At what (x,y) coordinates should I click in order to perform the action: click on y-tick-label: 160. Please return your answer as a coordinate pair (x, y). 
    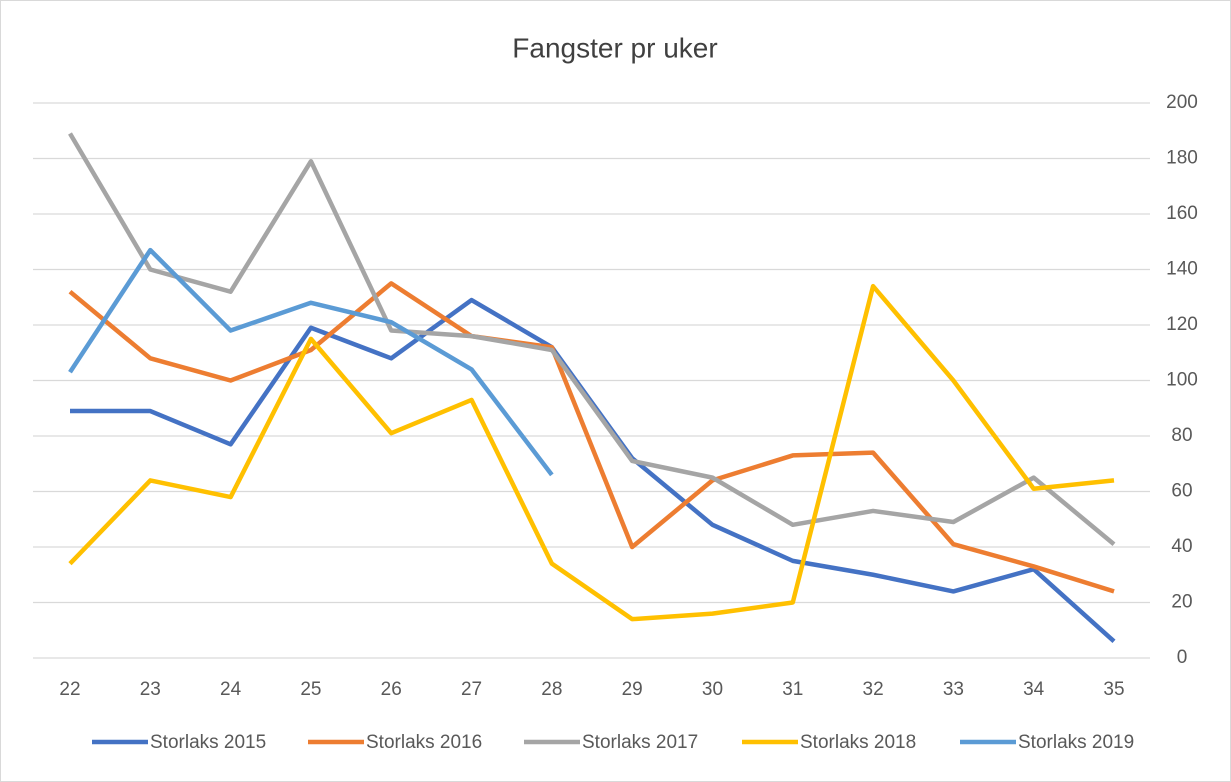
    Looking at the image, I should click on (1182, 213).